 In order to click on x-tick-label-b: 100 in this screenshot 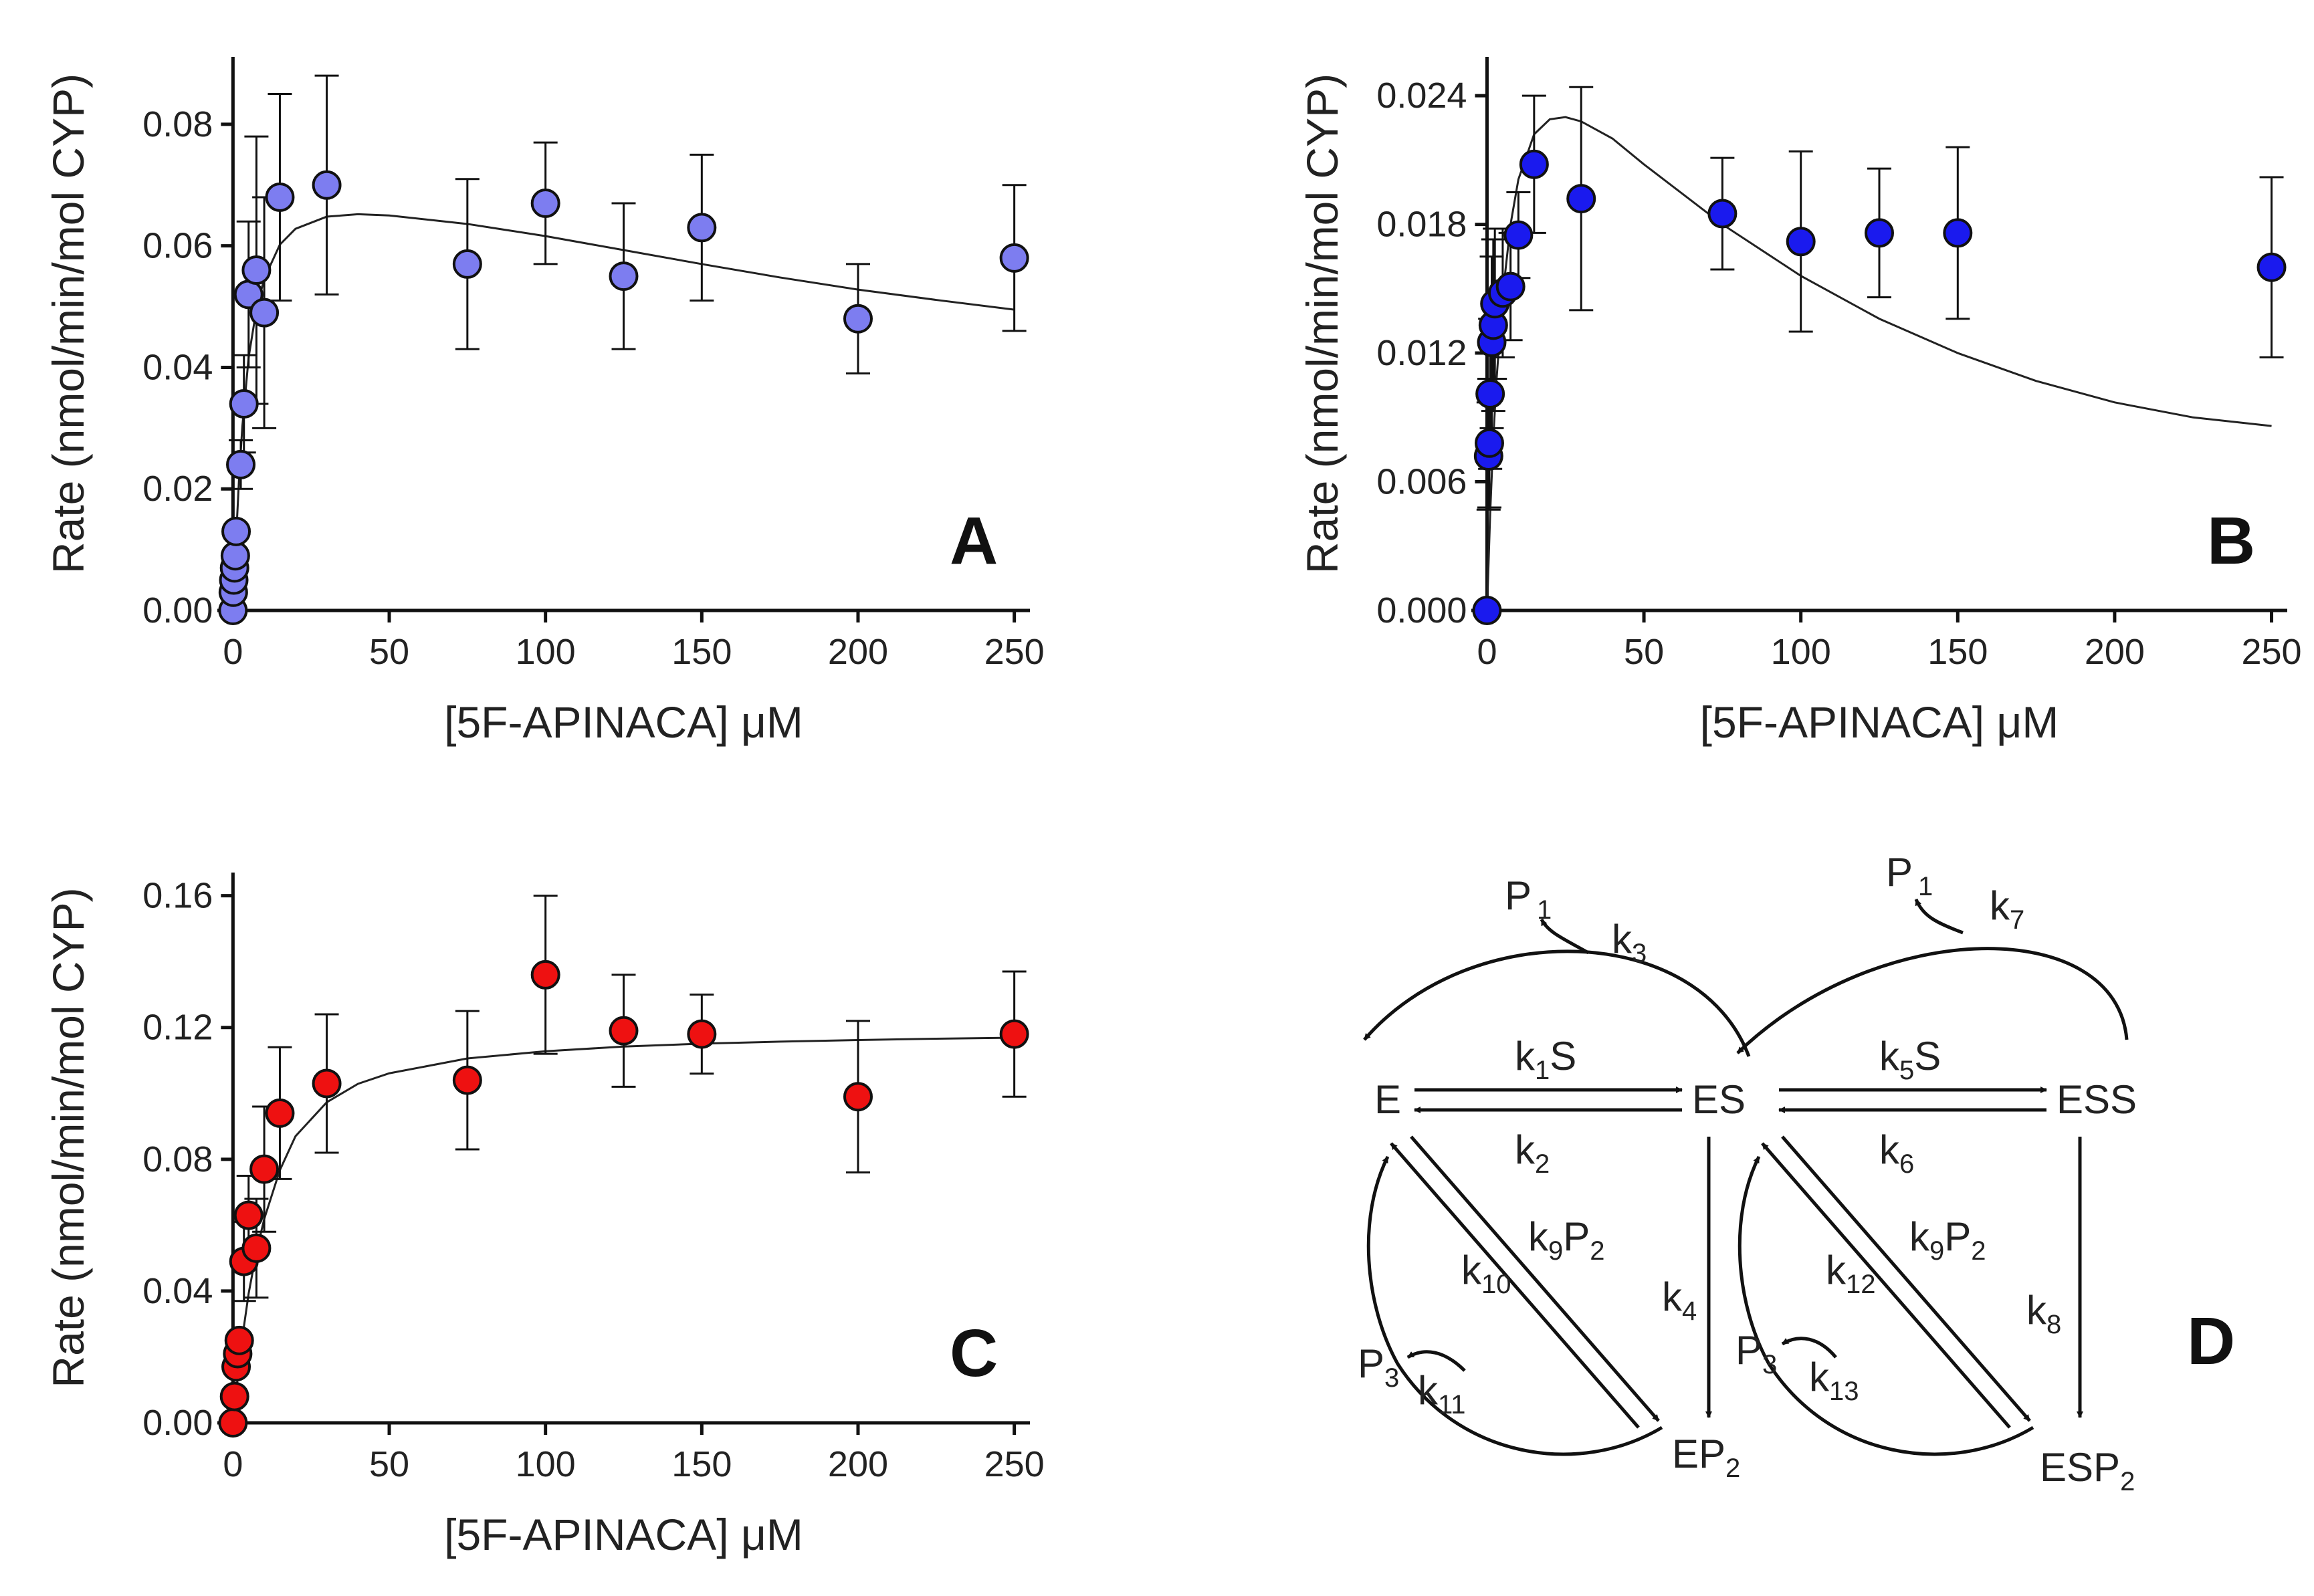, I will do `click(1801, 652)`.